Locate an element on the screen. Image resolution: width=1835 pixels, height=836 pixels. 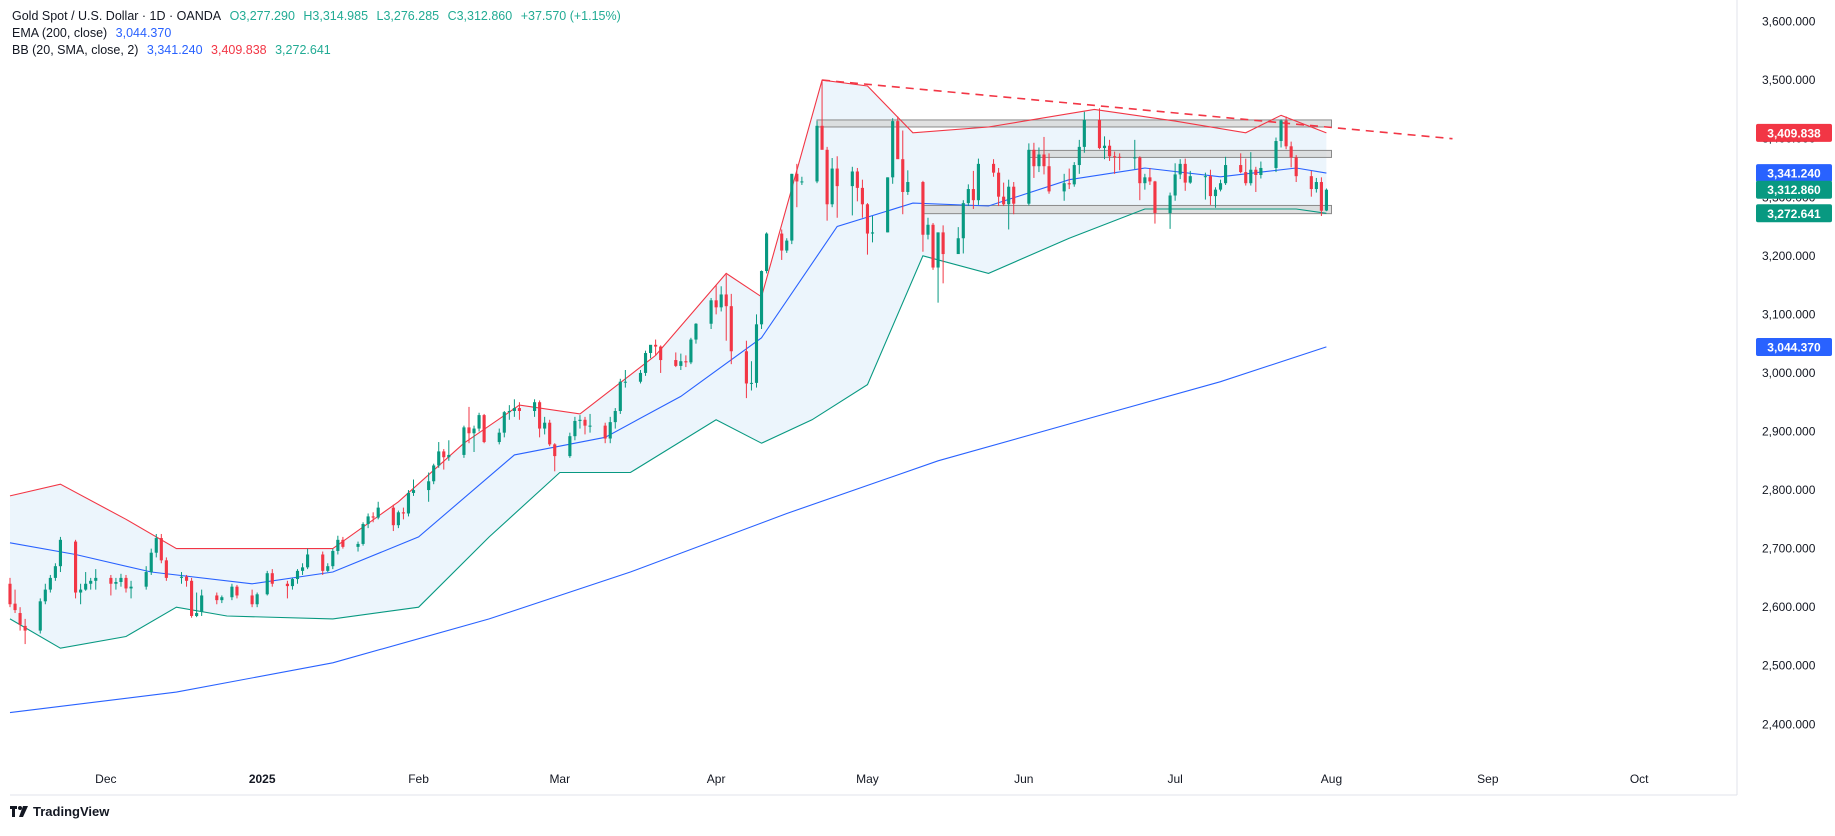
ema-label: EMA (200, close) is located at coordinates (60, 33).